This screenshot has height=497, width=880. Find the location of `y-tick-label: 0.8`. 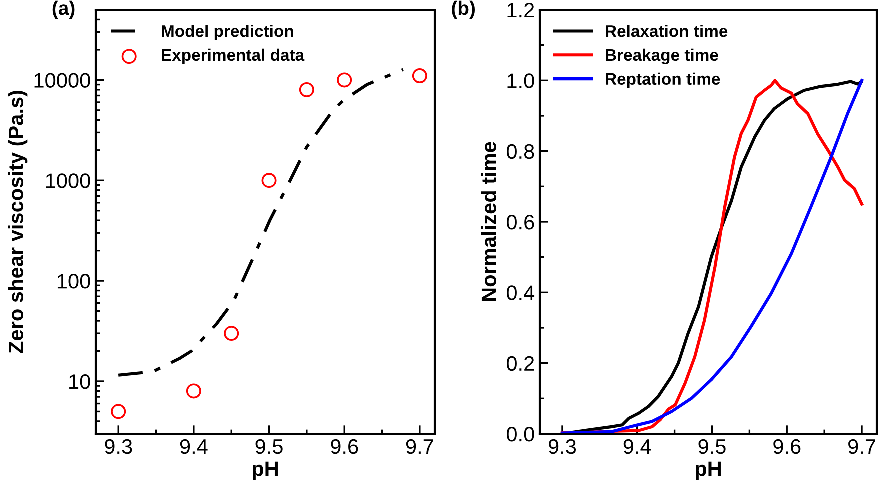

y-tick-label: 0.8 is located at coordinates (520, 152).